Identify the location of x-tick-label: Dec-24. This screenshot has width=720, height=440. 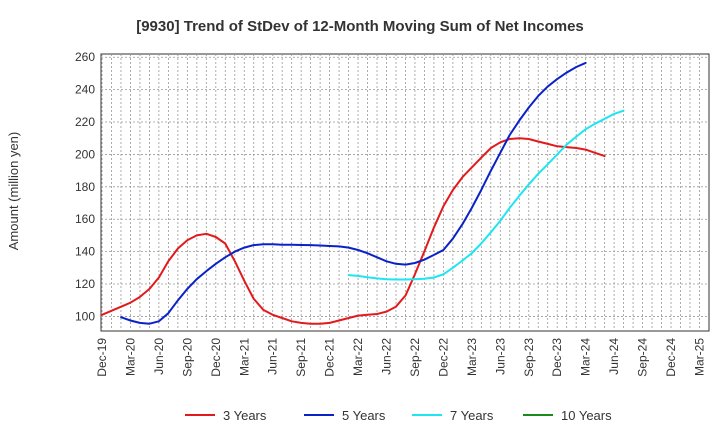
(671, 357).